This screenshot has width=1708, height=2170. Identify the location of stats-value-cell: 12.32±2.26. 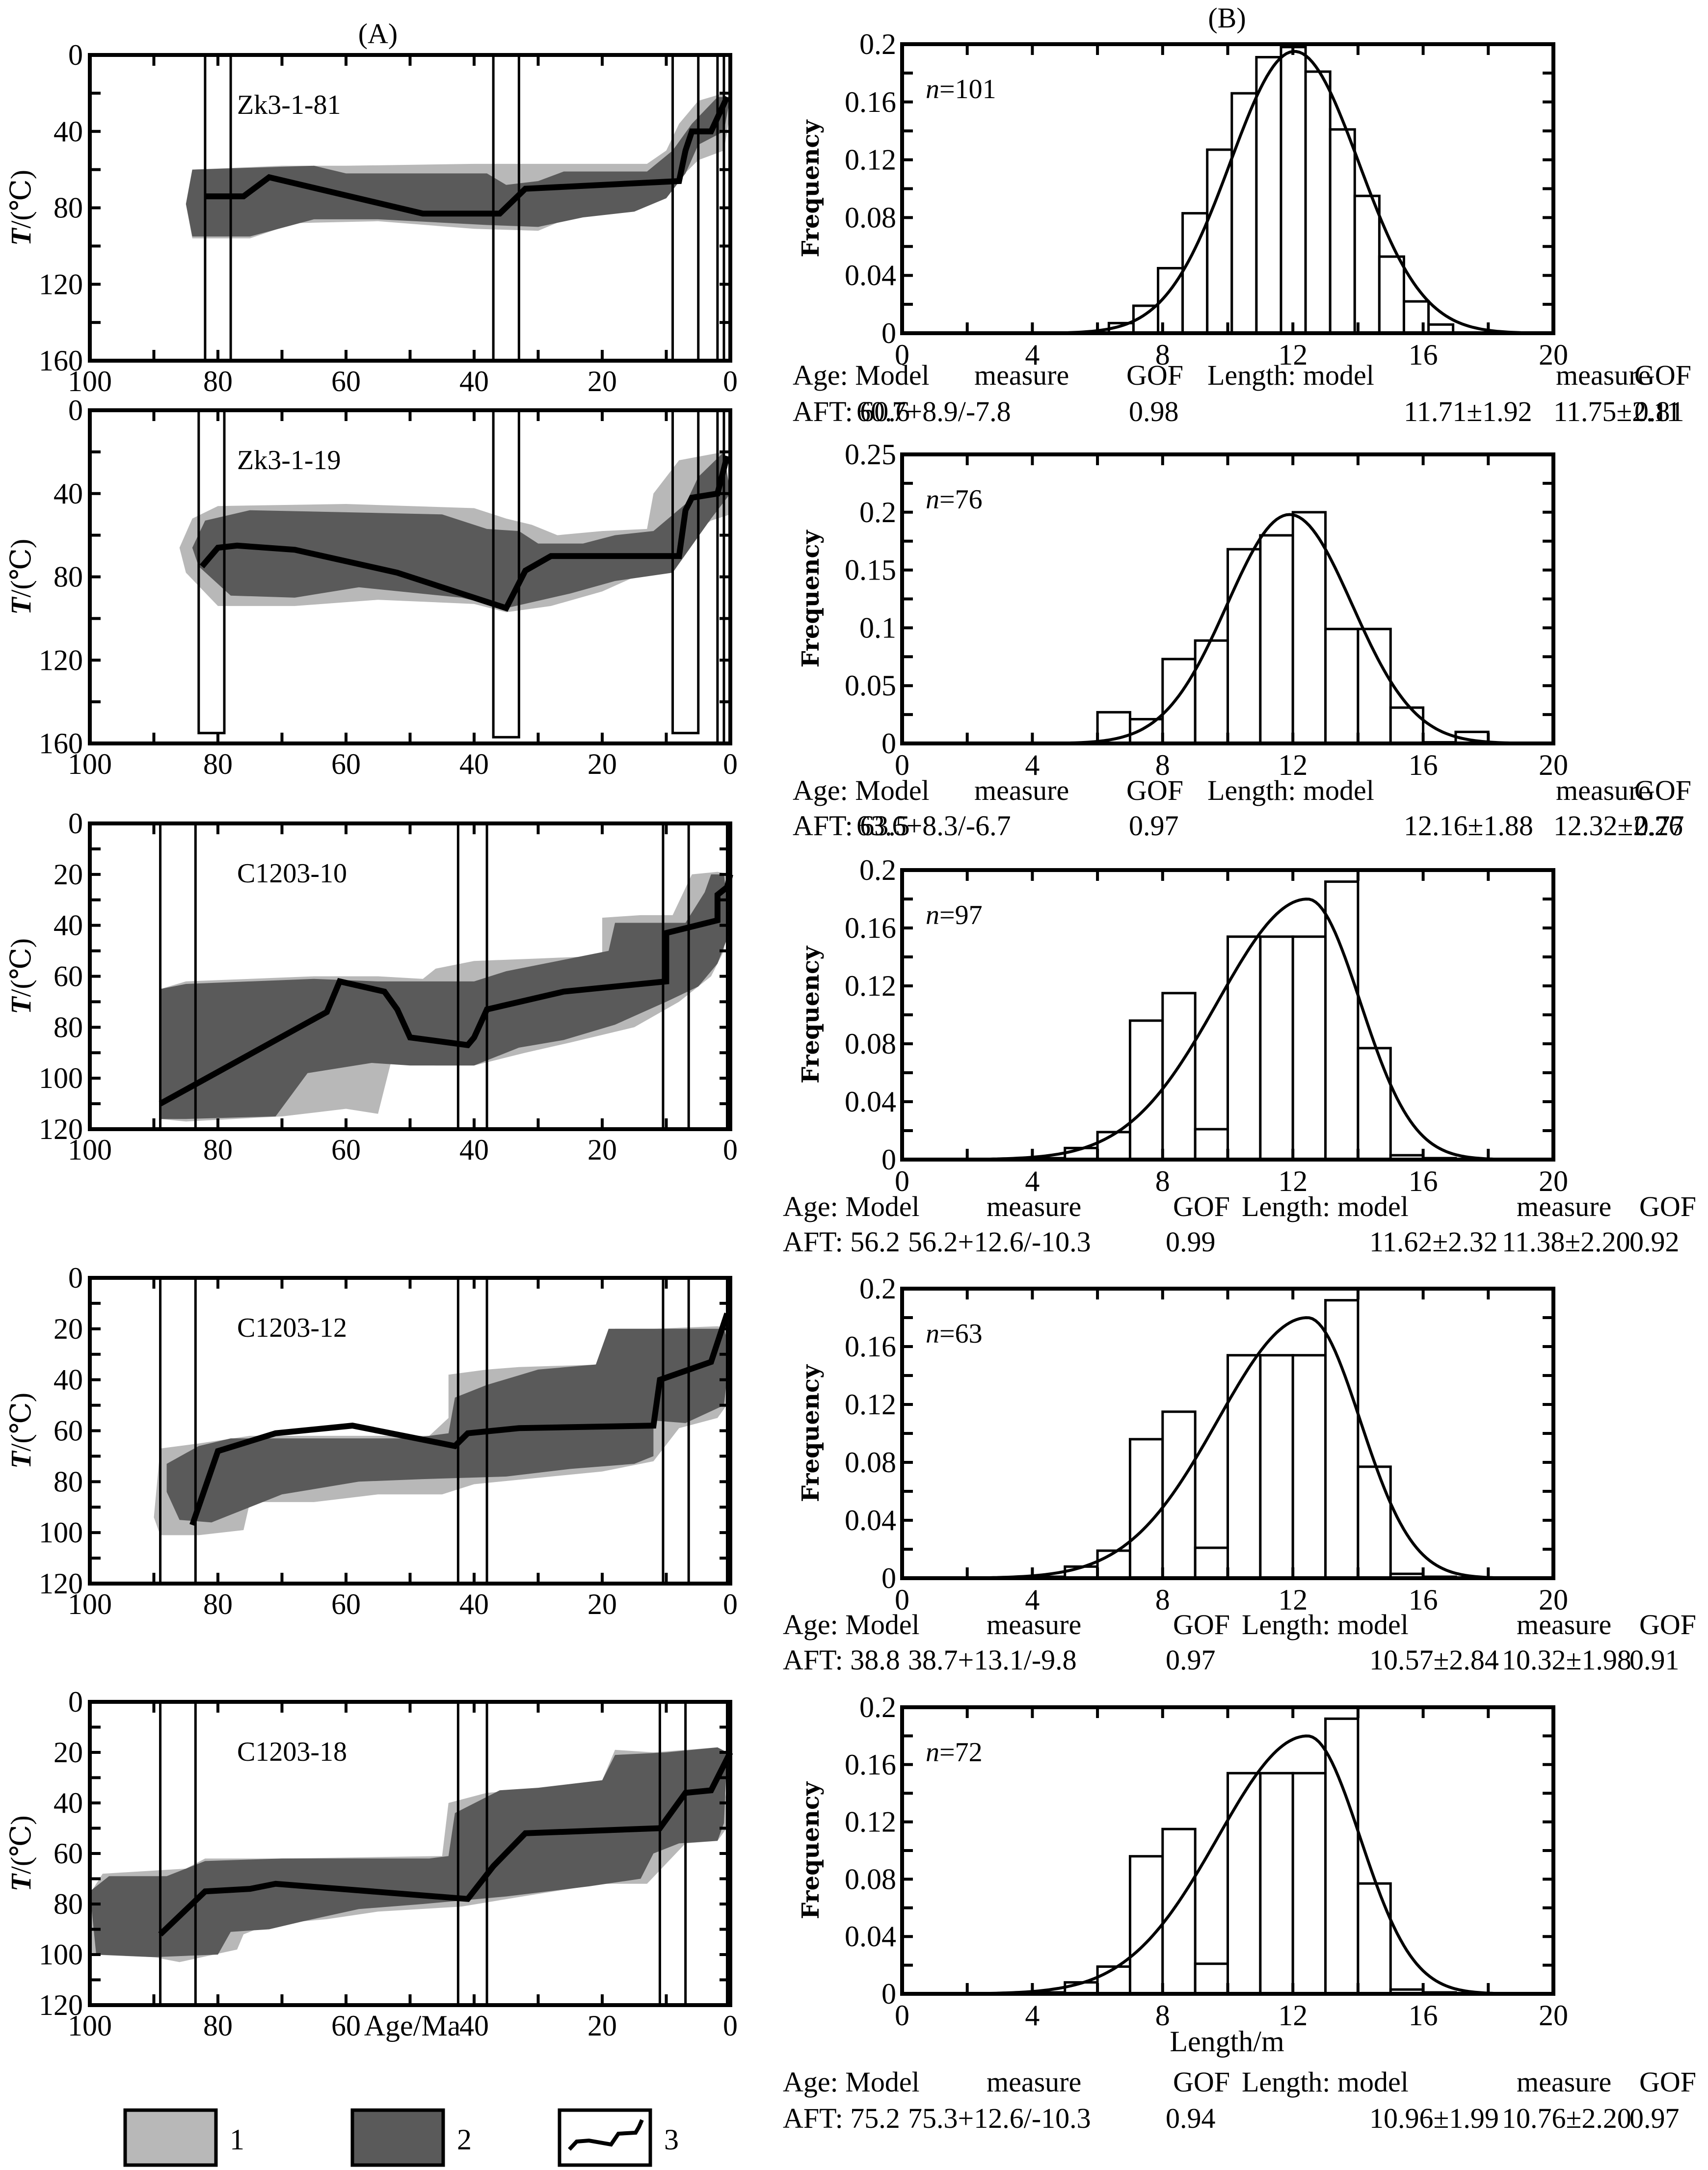
(1618, 826).